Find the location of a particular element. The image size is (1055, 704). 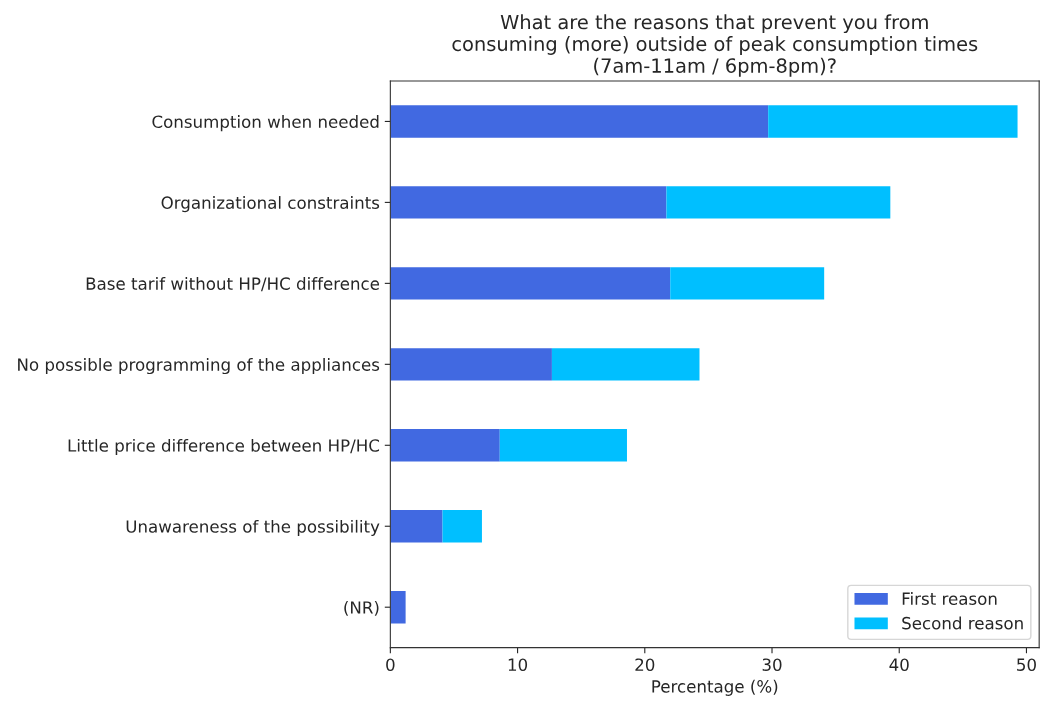

x-tick-label: 50 is located at coordinates (1026, 664).